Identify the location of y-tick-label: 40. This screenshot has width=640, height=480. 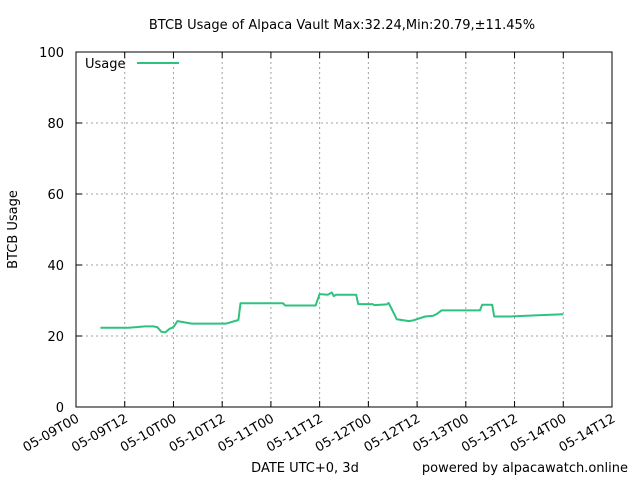
(55, 266).